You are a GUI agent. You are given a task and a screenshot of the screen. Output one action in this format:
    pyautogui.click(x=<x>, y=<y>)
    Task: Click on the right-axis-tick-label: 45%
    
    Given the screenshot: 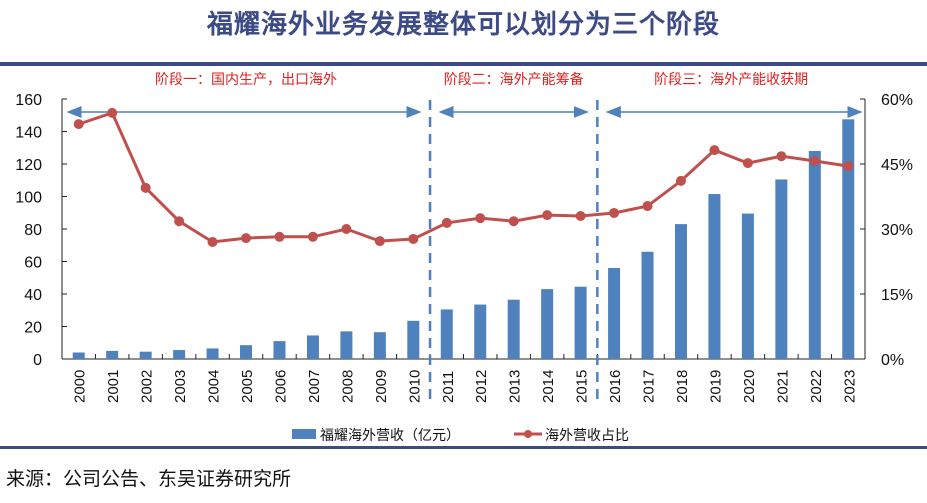 What is the action you would take?
    pyautogui.click(x=897, y=165)
    